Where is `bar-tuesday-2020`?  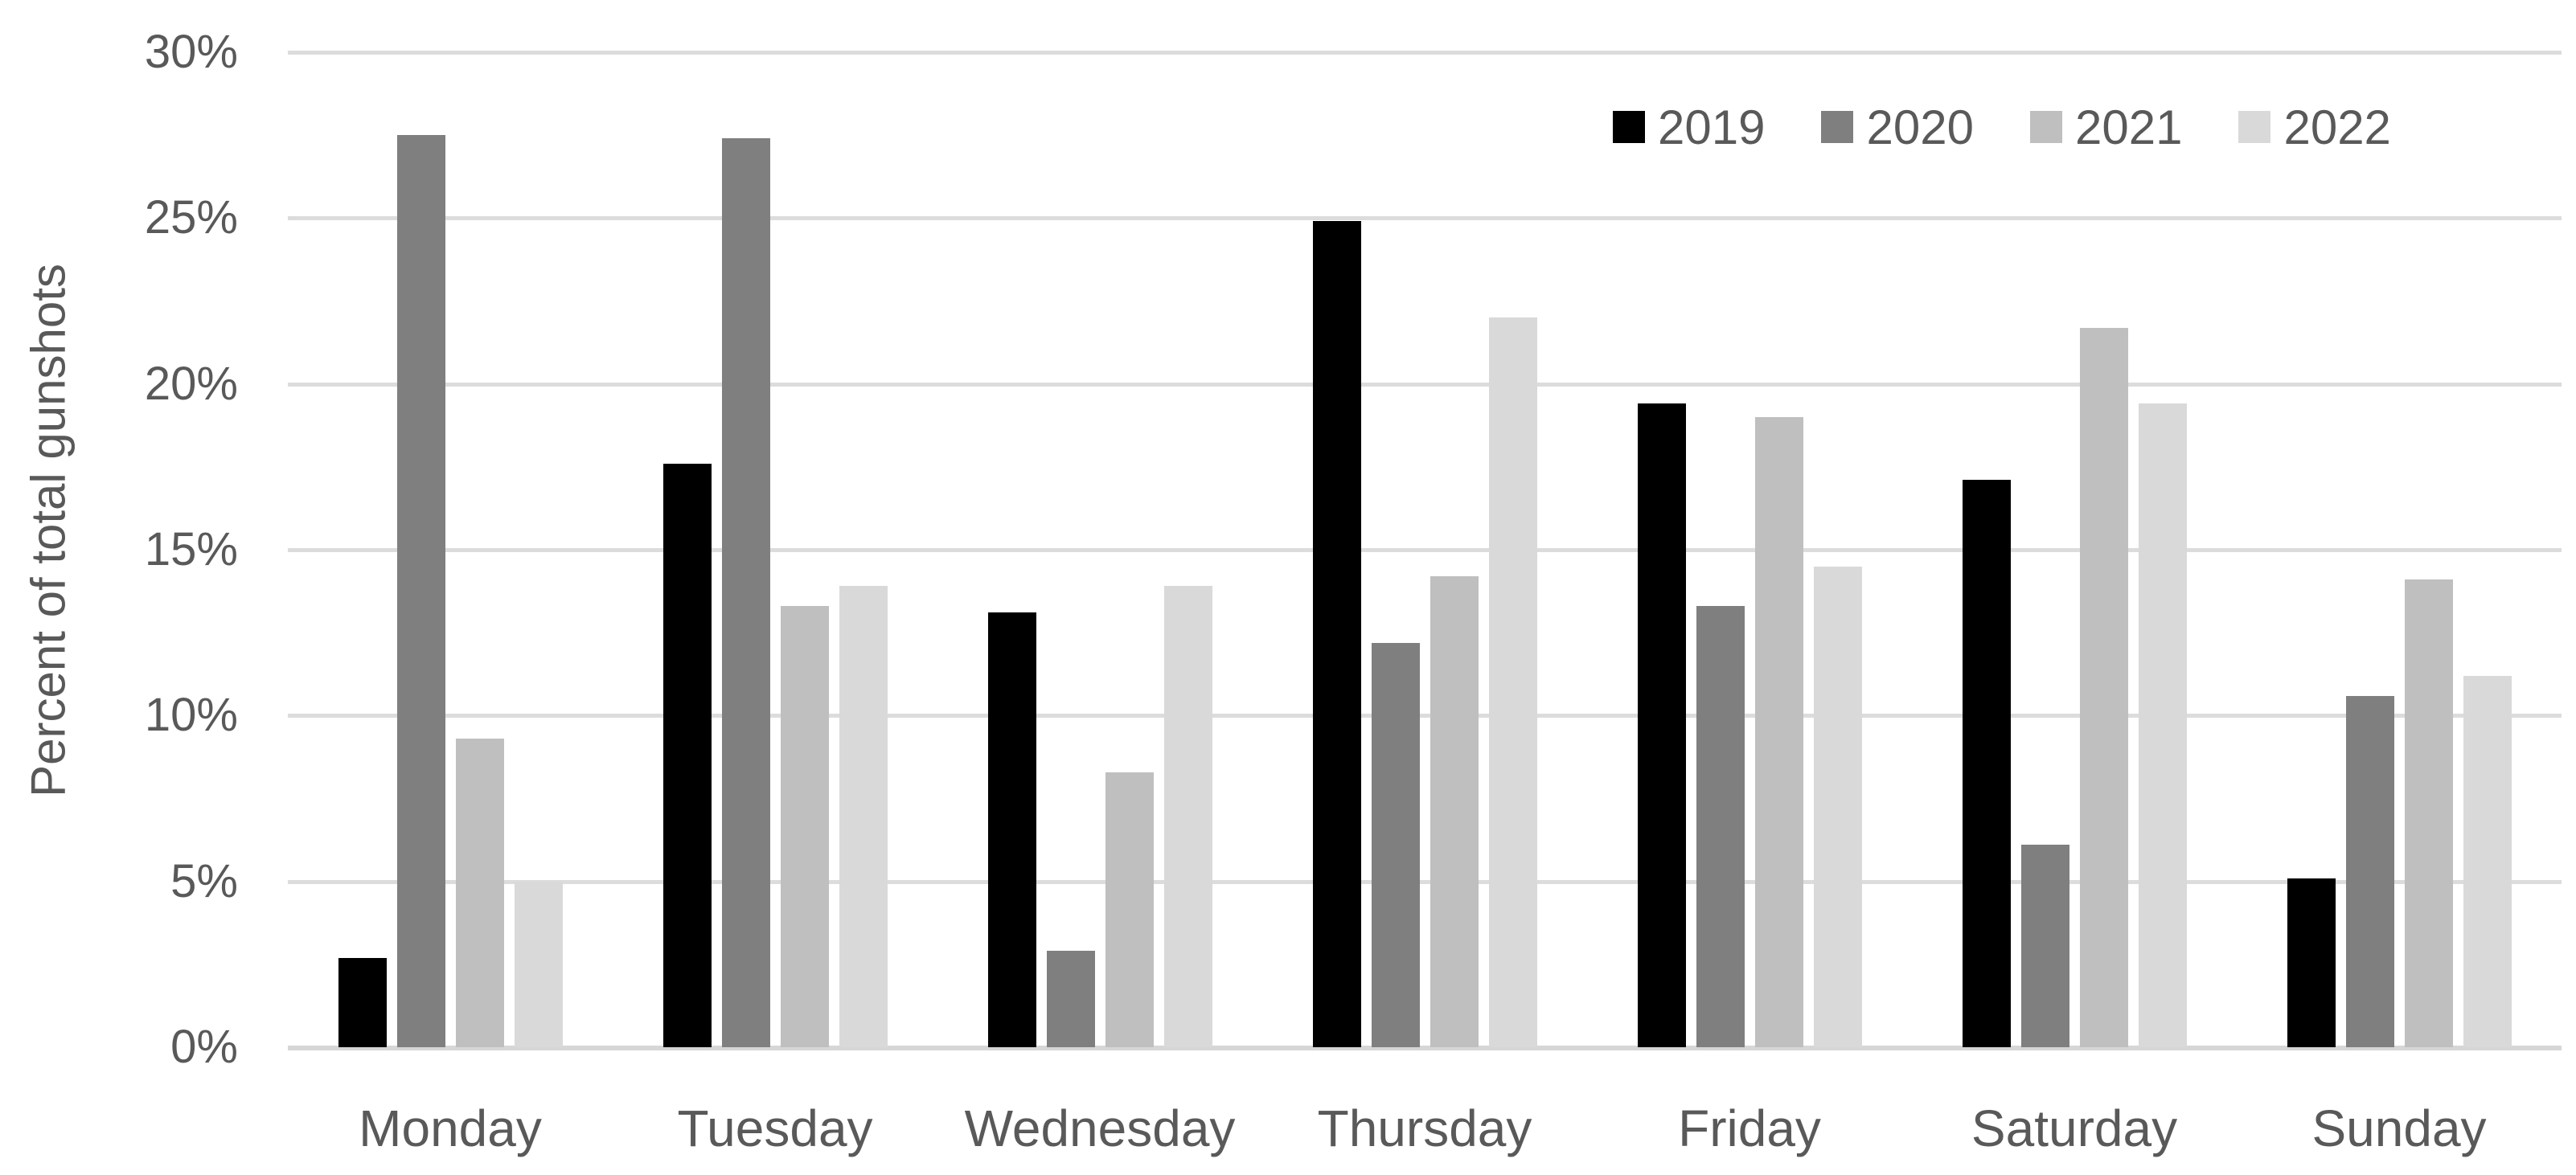
bar-tuesday-2020 is located at coordinates (745, 592).